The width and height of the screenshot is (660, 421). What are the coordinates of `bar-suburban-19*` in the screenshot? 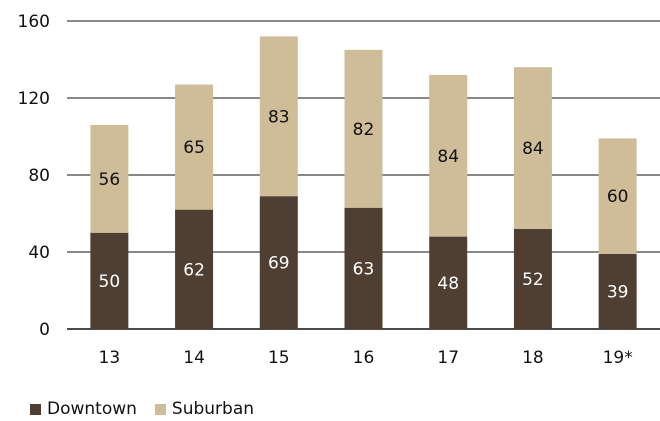 It's located at (617, 196).